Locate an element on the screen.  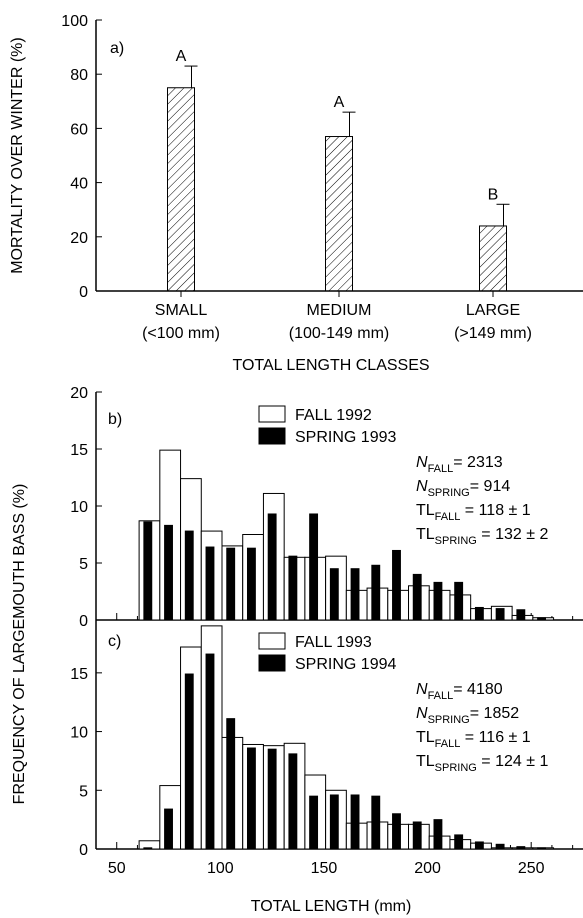
category-name: LARGE is located at coordinates (493, 310).